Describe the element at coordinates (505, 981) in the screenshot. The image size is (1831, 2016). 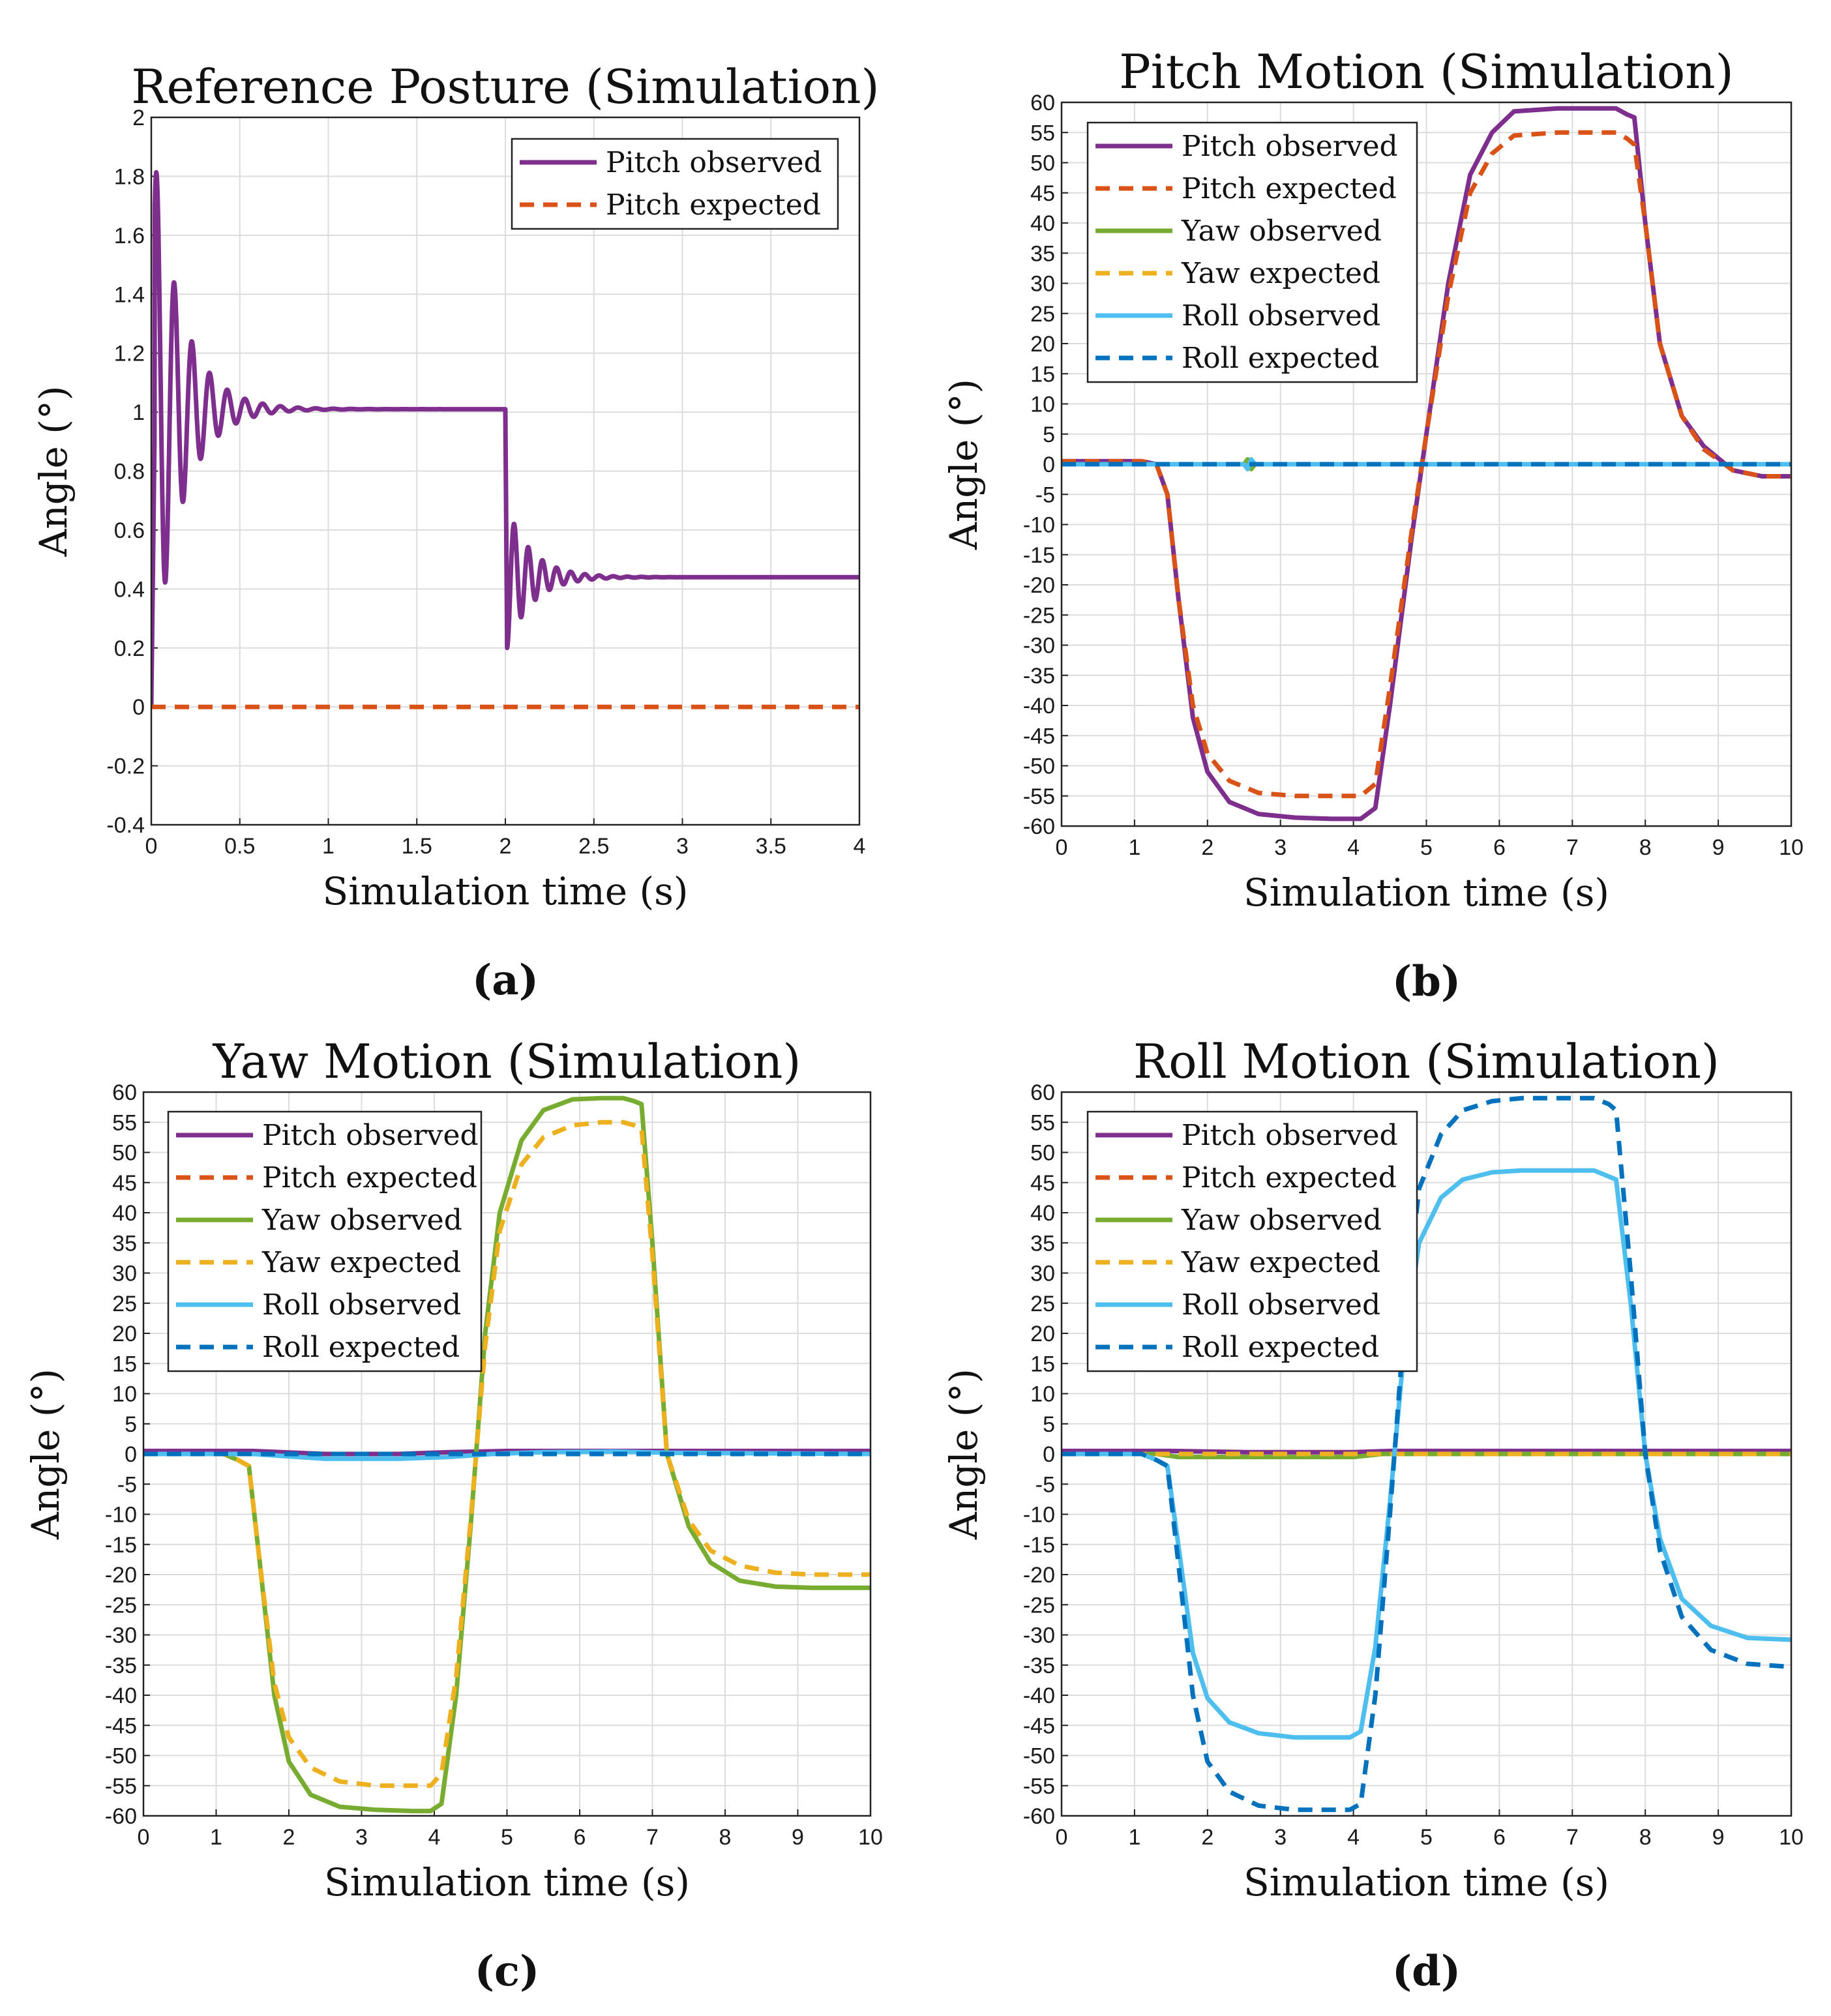
I see `panel-caption: (a)` at that location.